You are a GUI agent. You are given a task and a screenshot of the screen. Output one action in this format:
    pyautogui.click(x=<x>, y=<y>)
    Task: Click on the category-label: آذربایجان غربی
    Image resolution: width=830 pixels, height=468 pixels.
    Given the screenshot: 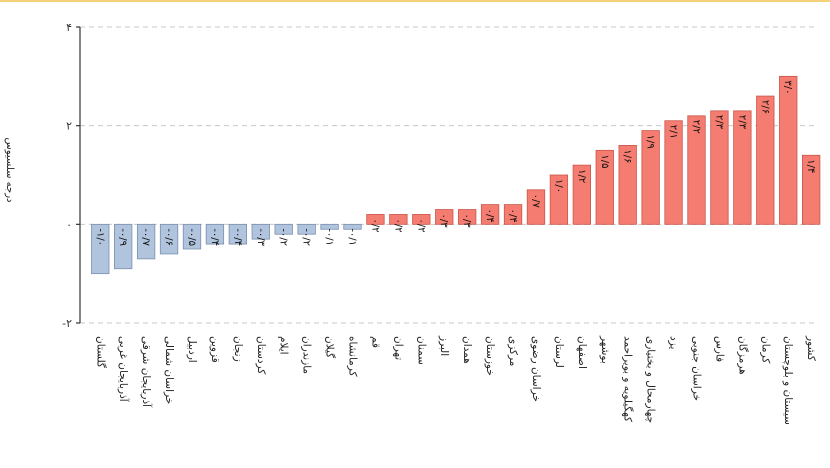 What is the action you would take?
    pyautogui.click(x=123, y=369)
    